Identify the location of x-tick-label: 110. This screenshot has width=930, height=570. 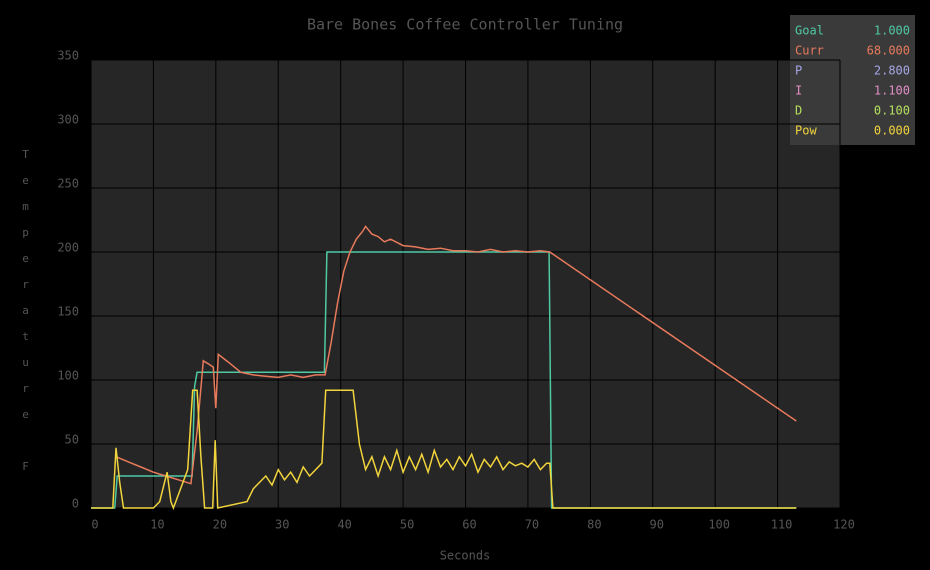
(782, 525).